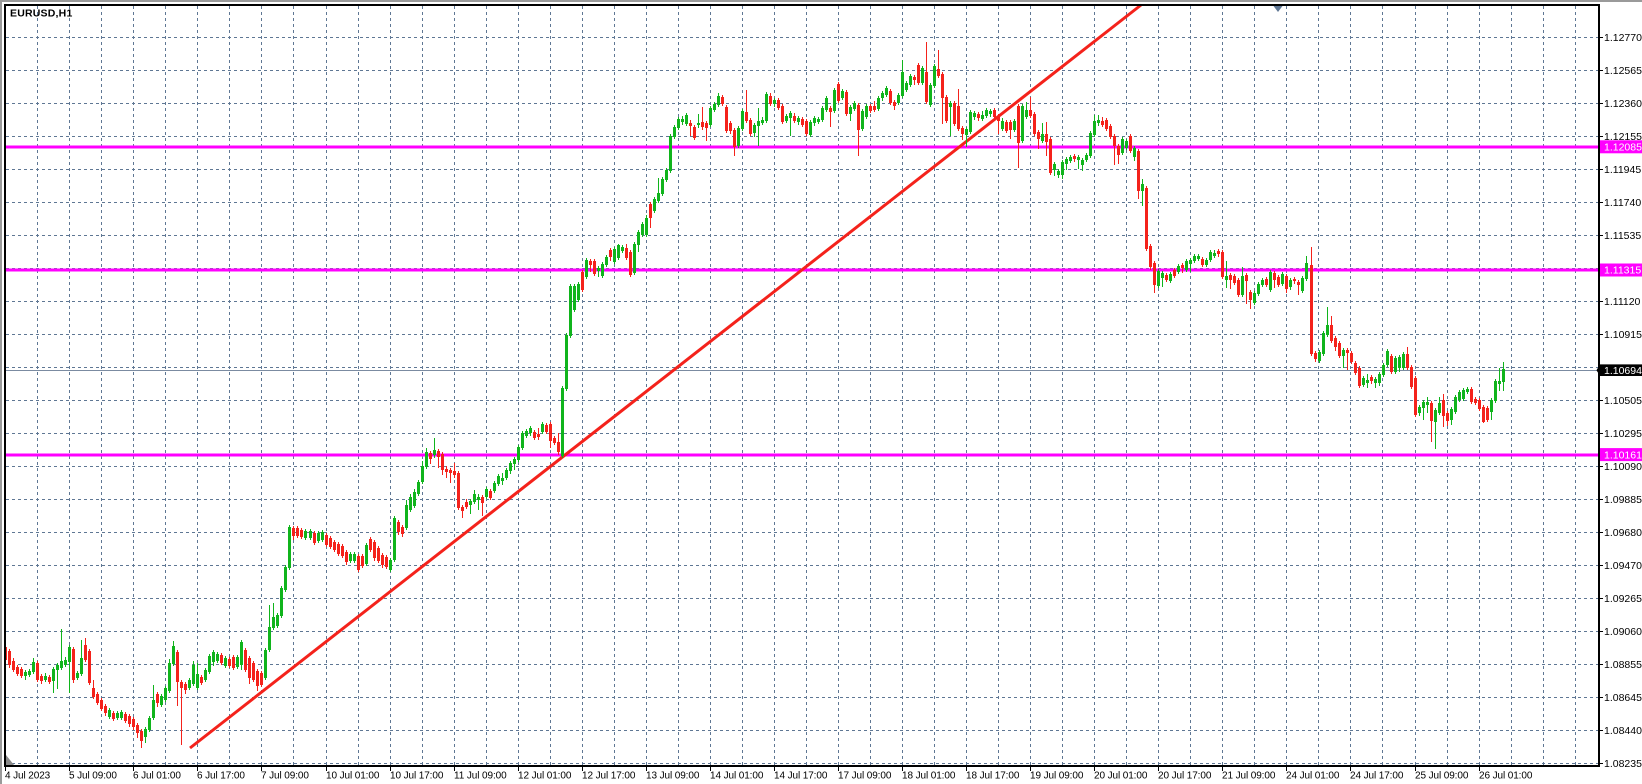  I want to click on svg-text: 1.10090, so click(1623, 467).